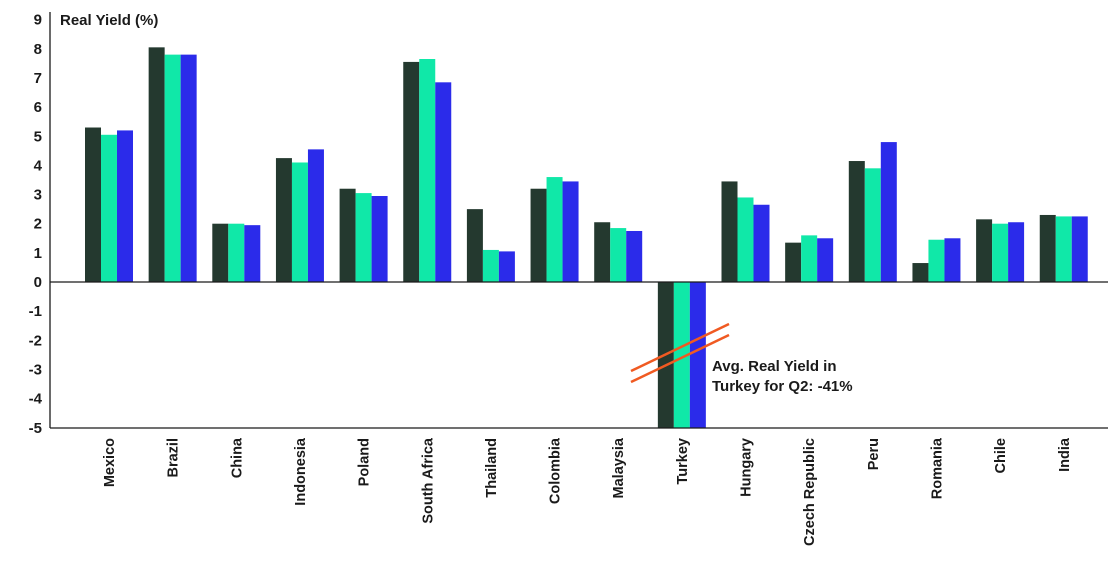 The width and height of the screenshot is (1118, 576). I want to click on category-label: South Africa, so click(428, 480).